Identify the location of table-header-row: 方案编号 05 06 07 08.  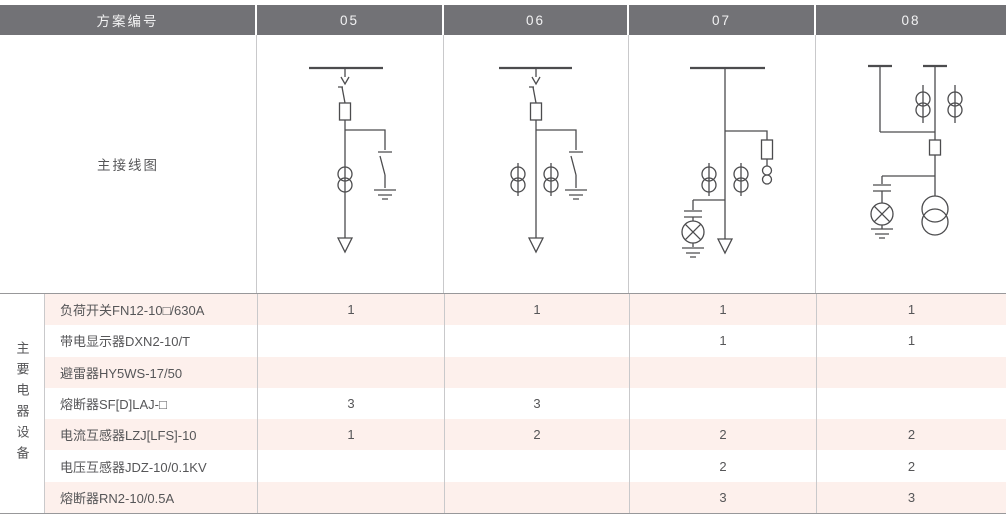
(503, 20).